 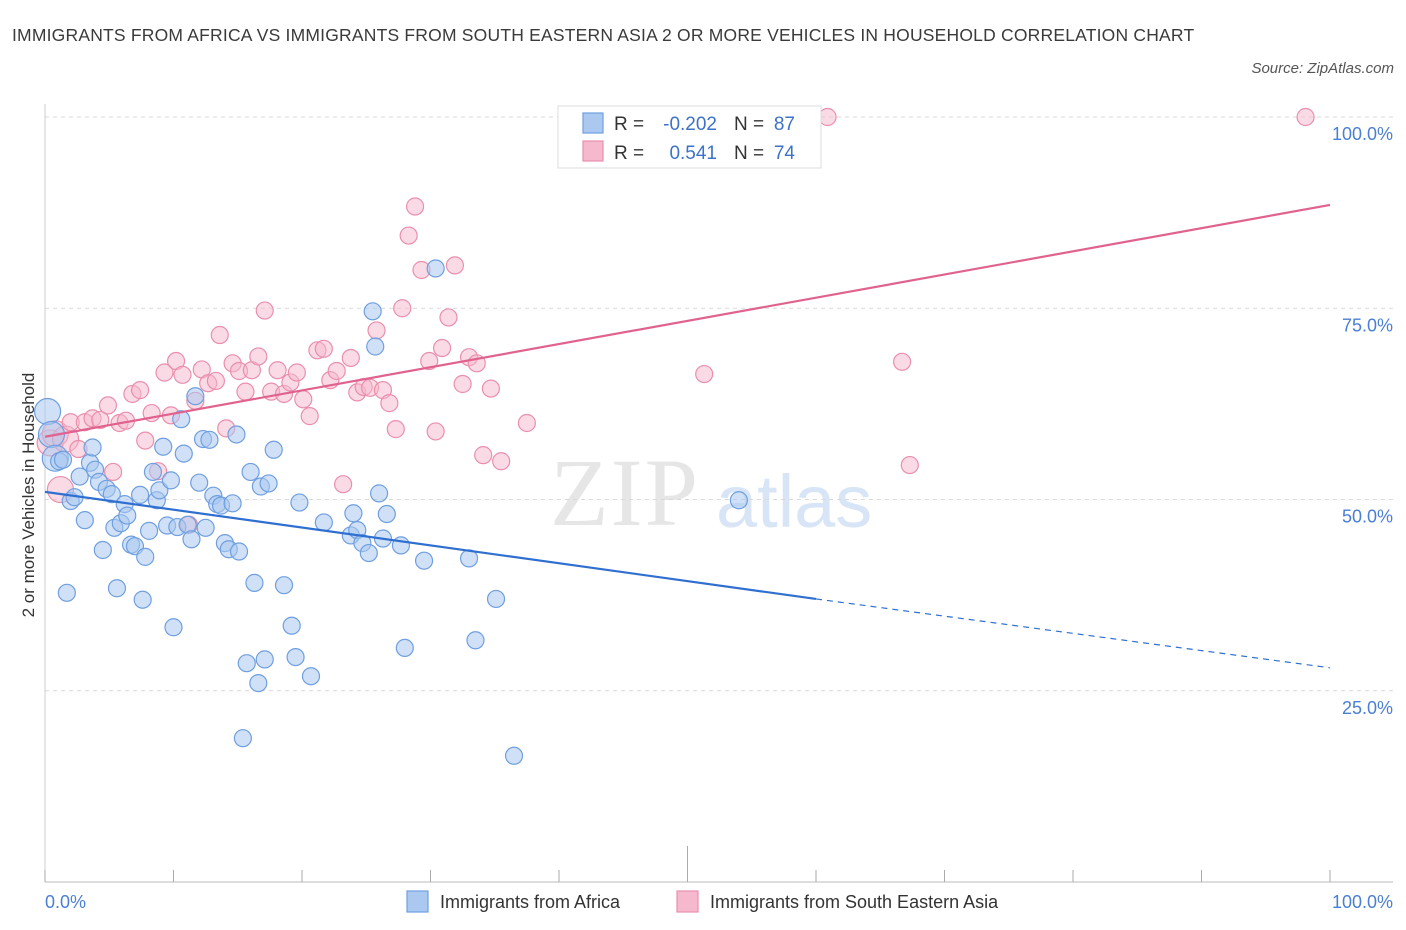 What do you see at coordinates (593, 123) in the screenshot?
I see `legend-swatch-africa` at bounding box center [593, 123].